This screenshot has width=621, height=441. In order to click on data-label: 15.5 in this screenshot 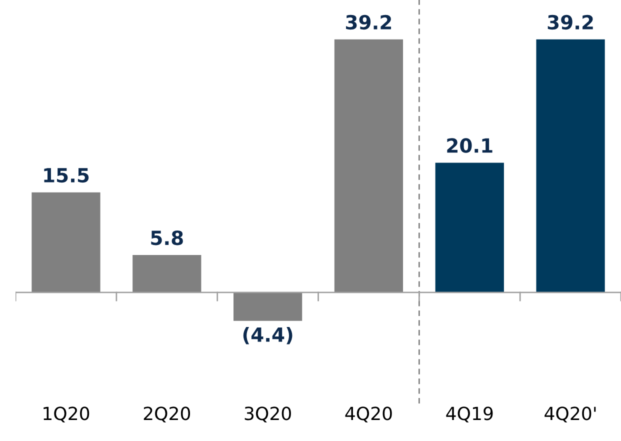, I will do `click(66, 175)`.